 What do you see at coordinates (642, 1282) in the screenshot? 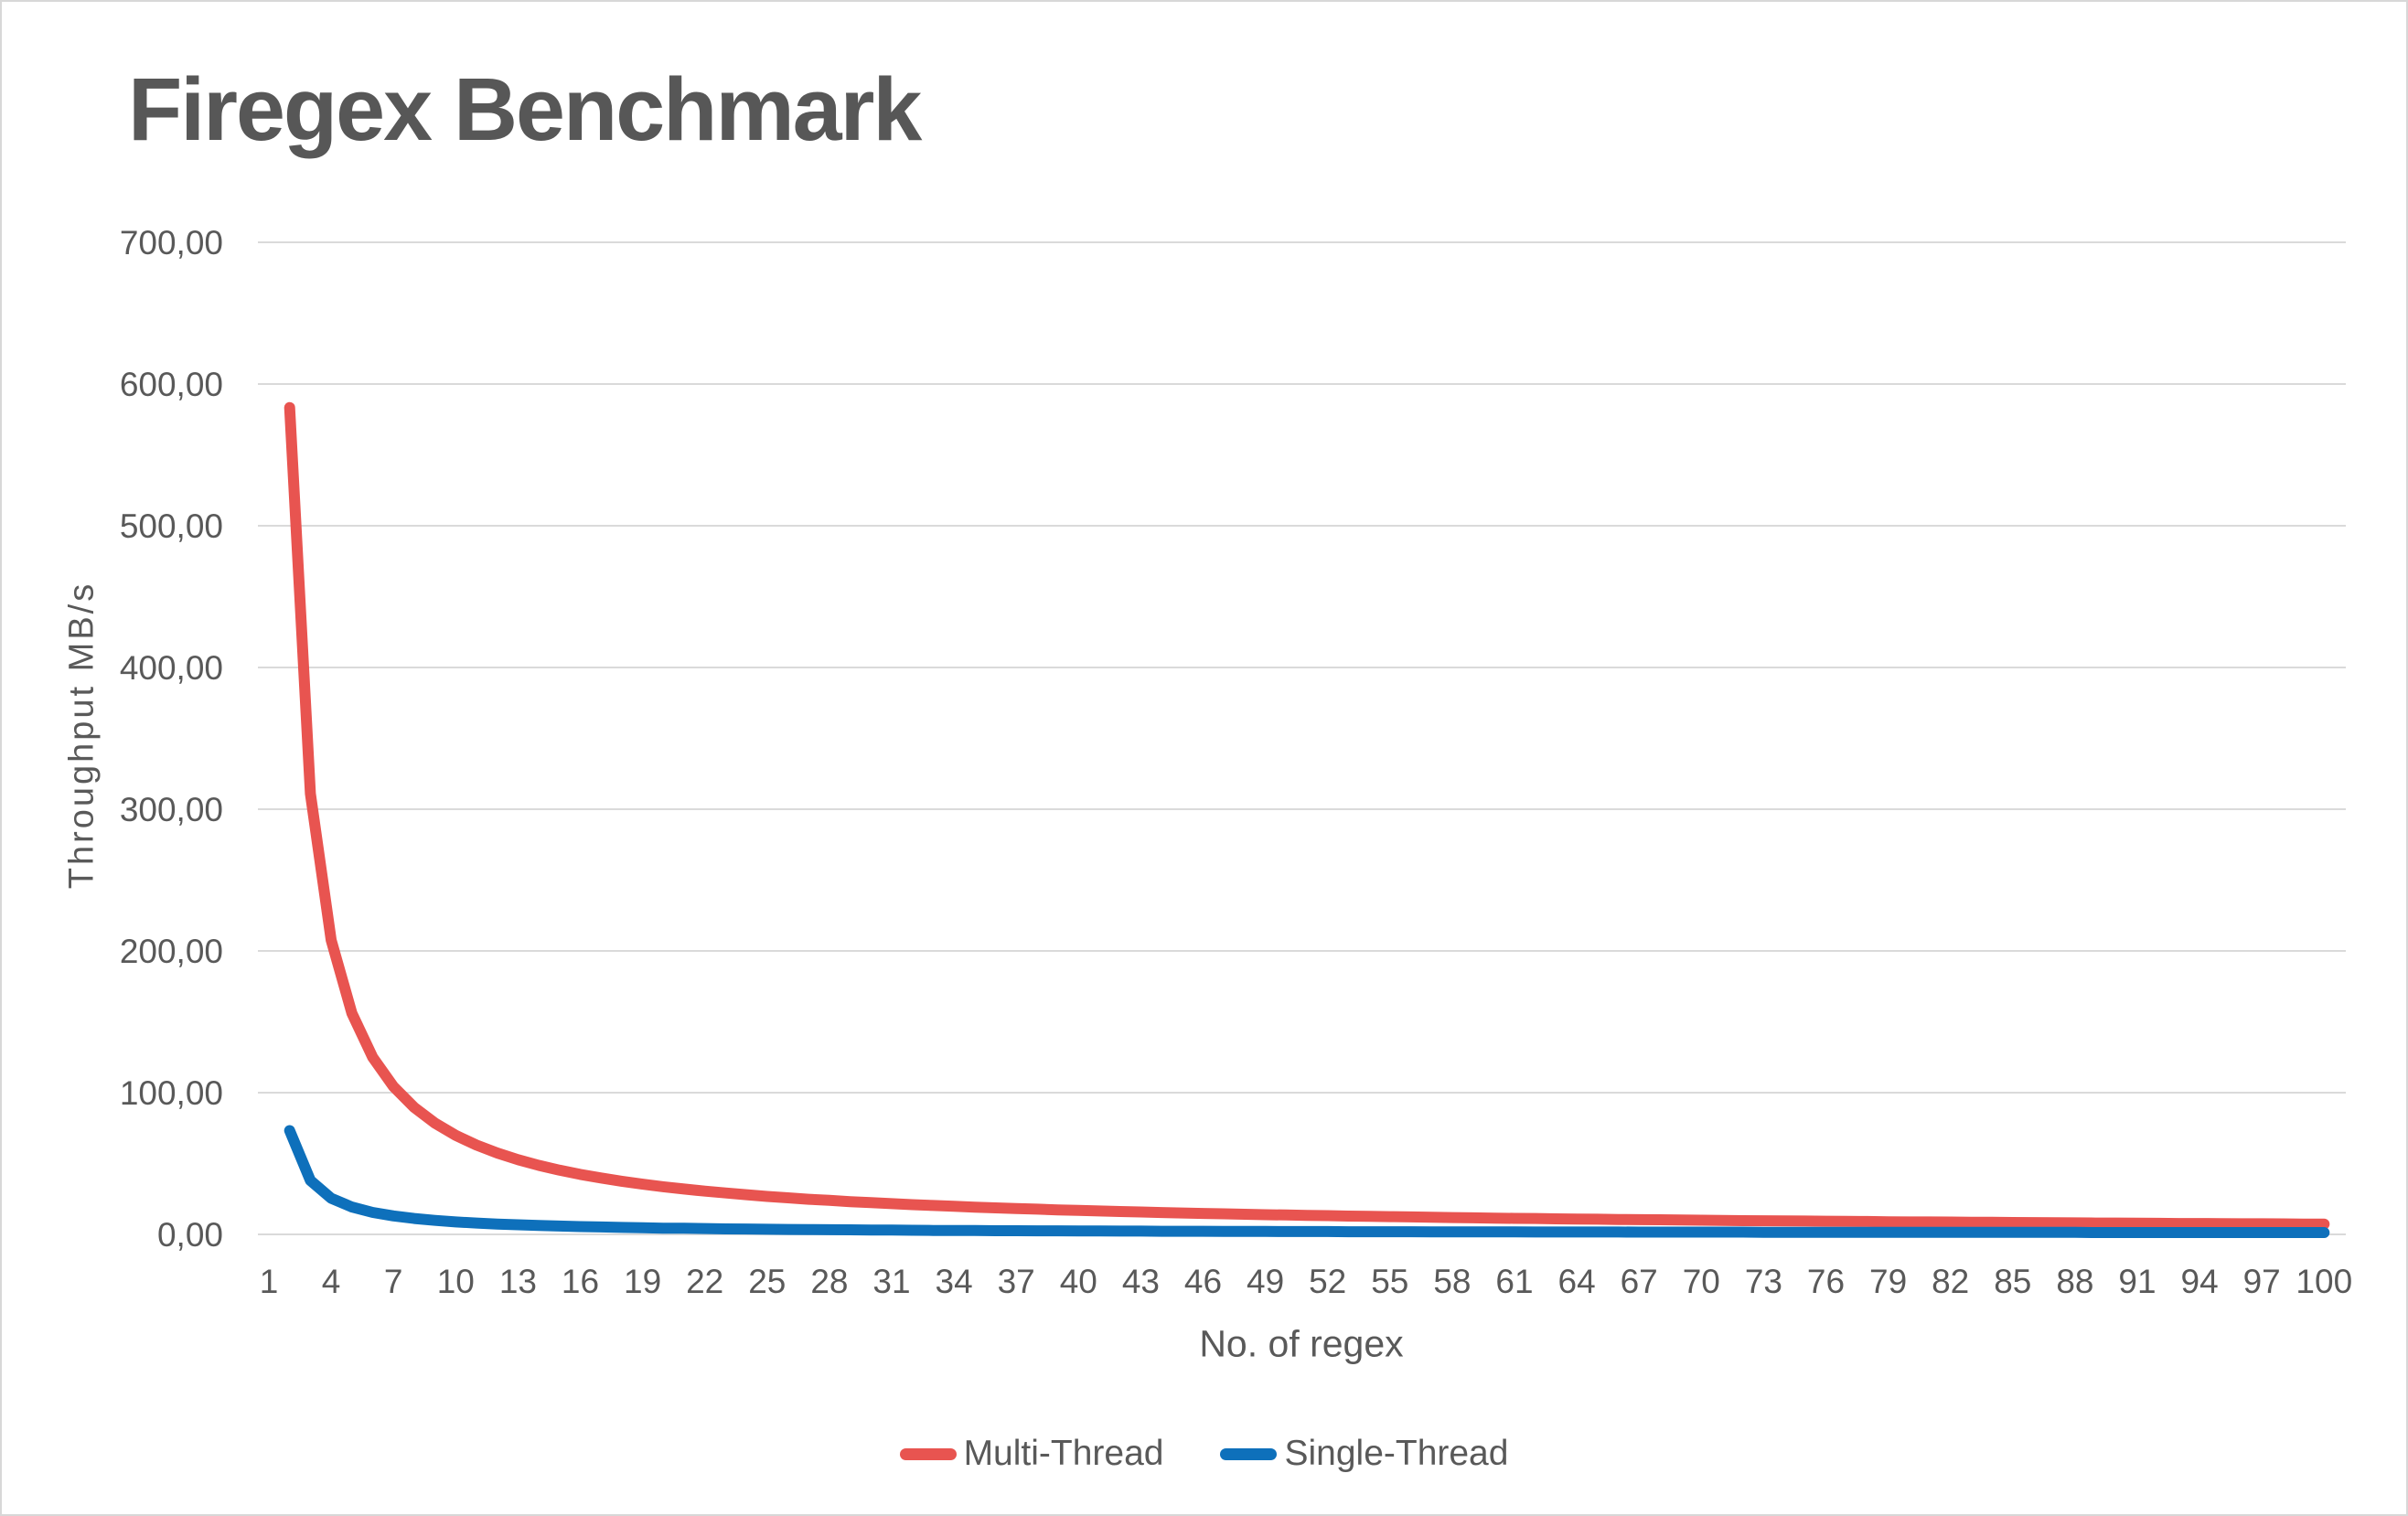
I see `x-tick-label: 19` at bounding box center [642, 1282].